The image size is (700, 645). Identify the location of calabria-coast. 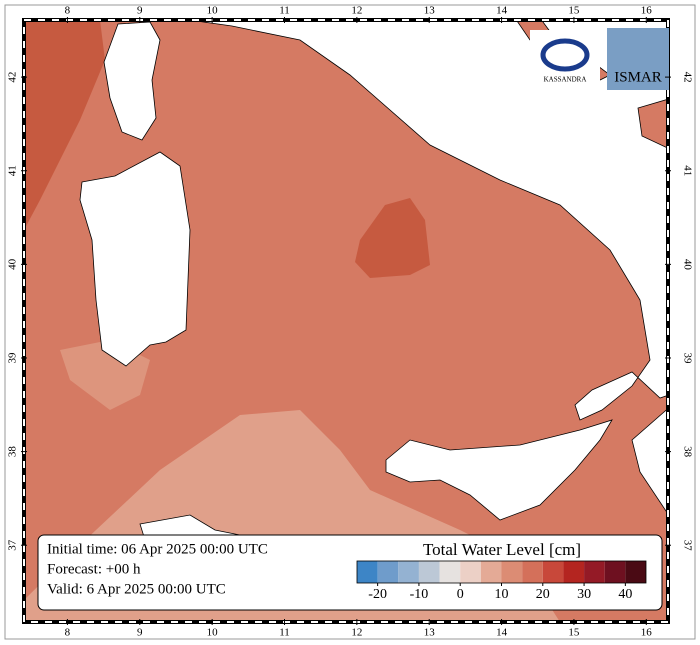
(649, 461).